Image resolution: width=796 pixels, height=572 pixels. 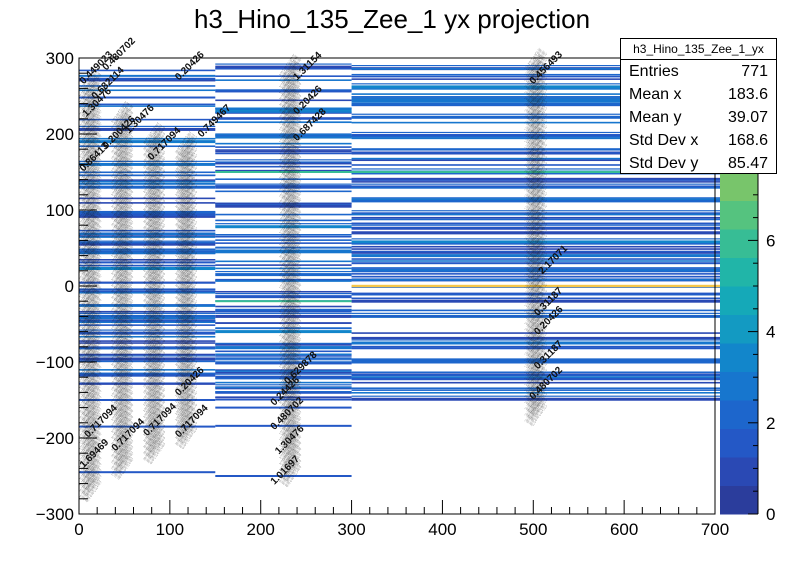 What do you see at coordinates (392, 19) in the screenshot?
I see `chart-title: h3_Hino_135_Zee_1 yx projection` at bounding box center [392, 19].